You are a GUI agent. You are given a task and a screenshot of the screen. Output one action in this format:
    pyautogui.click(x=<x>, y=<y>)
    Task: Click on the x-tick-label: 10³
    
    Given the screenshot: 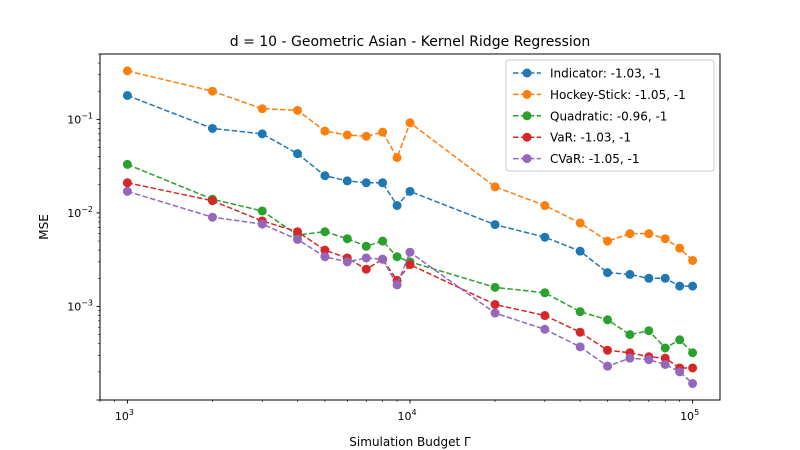 What is the action you would take?
    pyautogui.click(x=124, y=415)
    